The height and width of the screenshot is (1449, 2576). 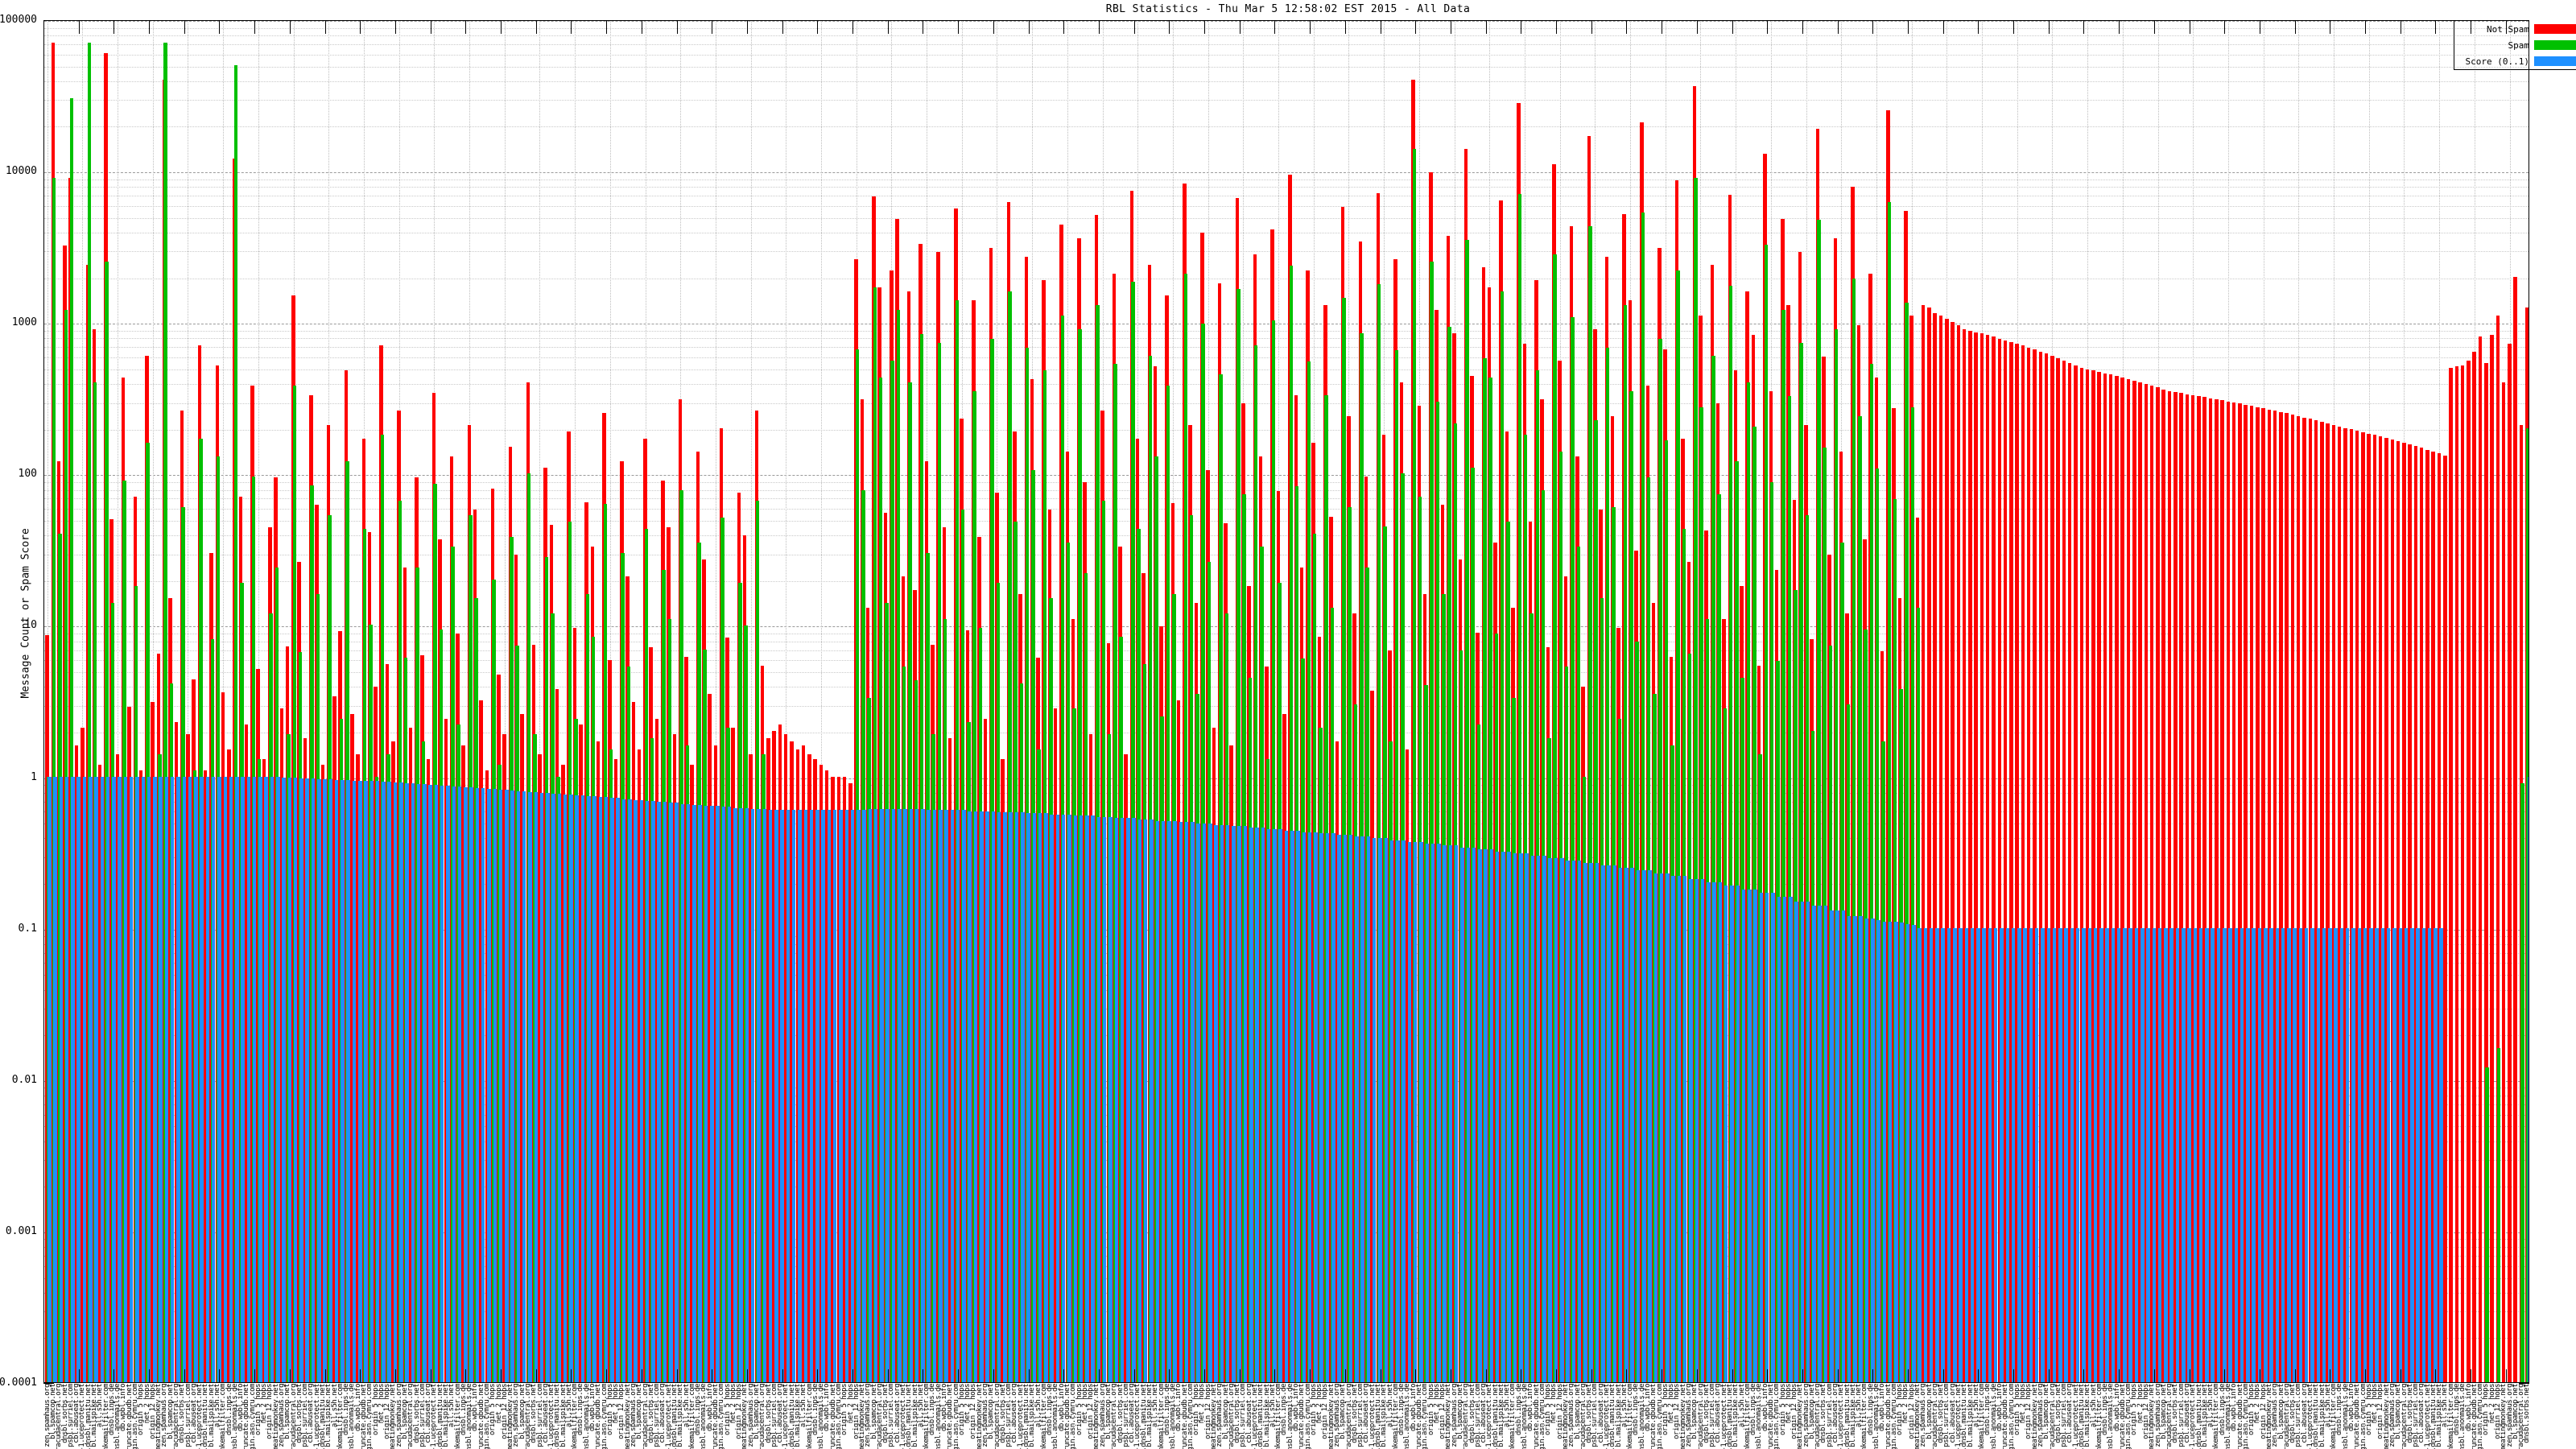 What do you see at coordinates (2555, 29) in the screenshot?
I see `legend-swatch-not-spam` at bounding box center [2555, 29].